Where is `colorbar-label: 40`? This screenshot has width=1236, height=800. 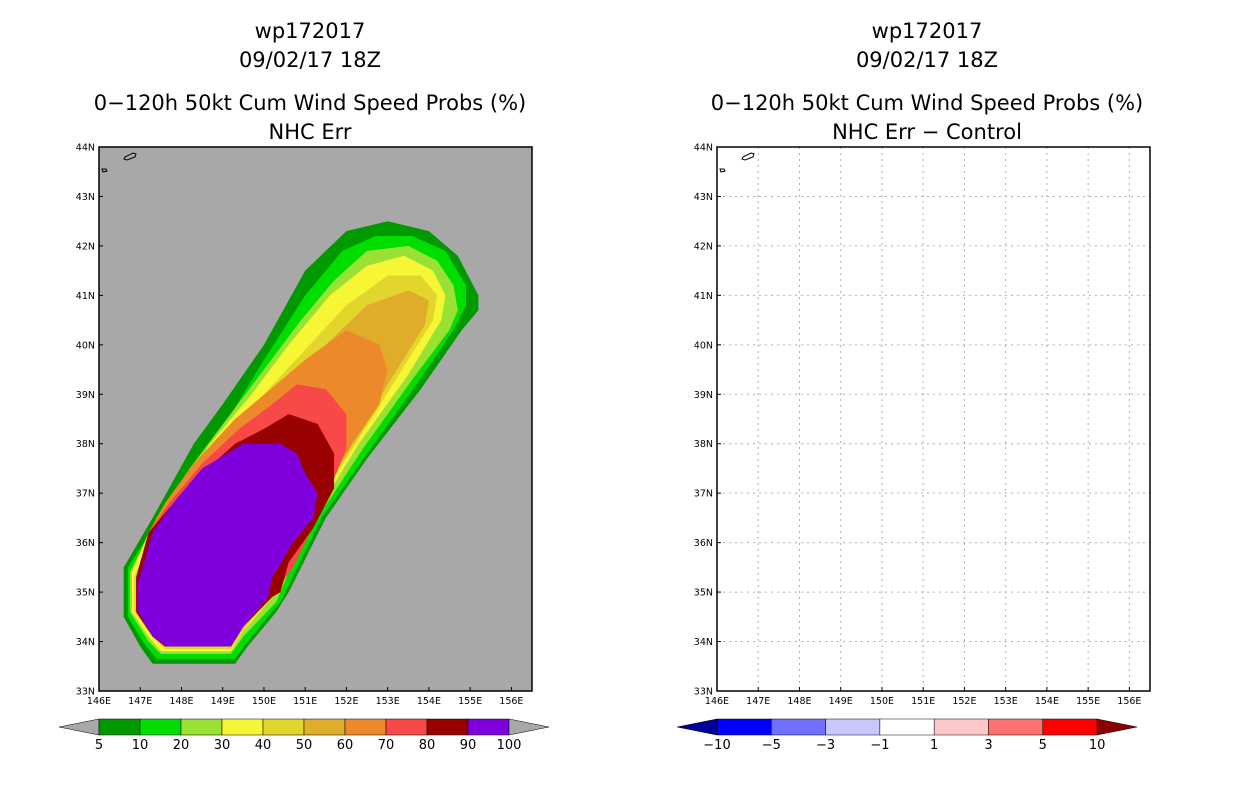
colorbar-label: 40 is located at coordinates (263, 745).